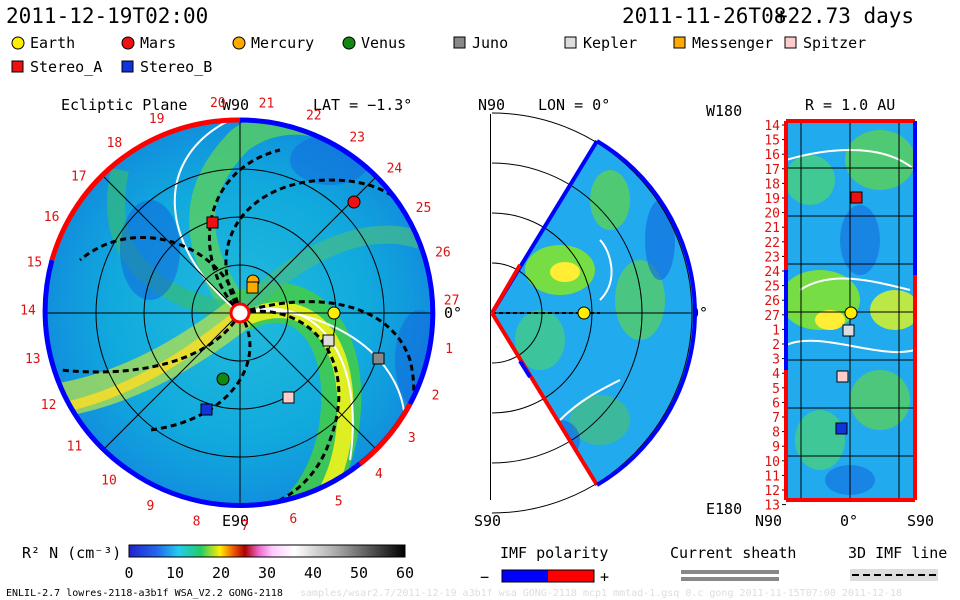 The height and width of the screenshot is (600, 960). Describe the element at coordinates (842, 376) in the screenshot. I see `rect-spitzer-marker` at that location.